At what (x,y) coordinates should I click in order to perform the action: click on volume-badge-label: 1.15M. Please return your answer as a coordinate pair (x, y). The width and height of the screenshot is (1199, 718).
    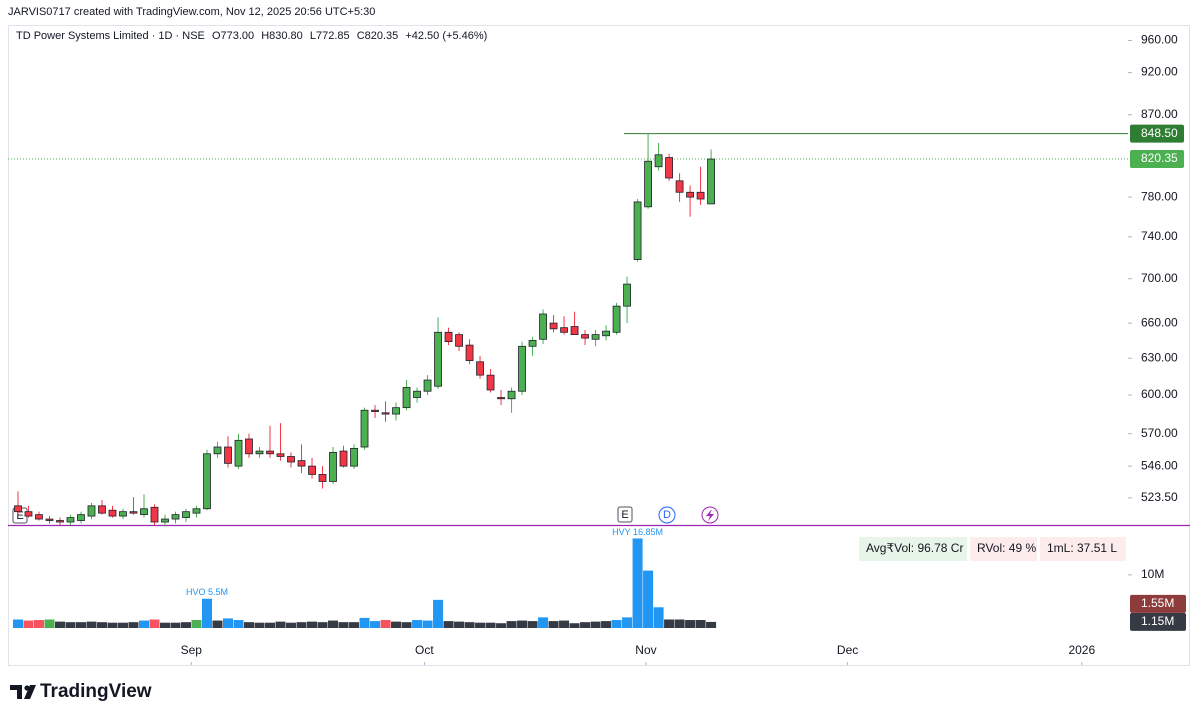
    Looking at the image, I should click on (1157, 621).